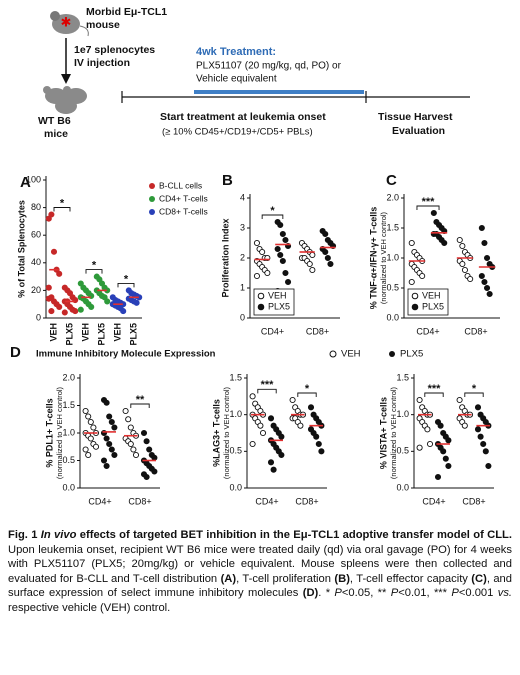 The width and height of the screenshot is (520, 675). I want to click on panel-letter: D, so click(15, 352).